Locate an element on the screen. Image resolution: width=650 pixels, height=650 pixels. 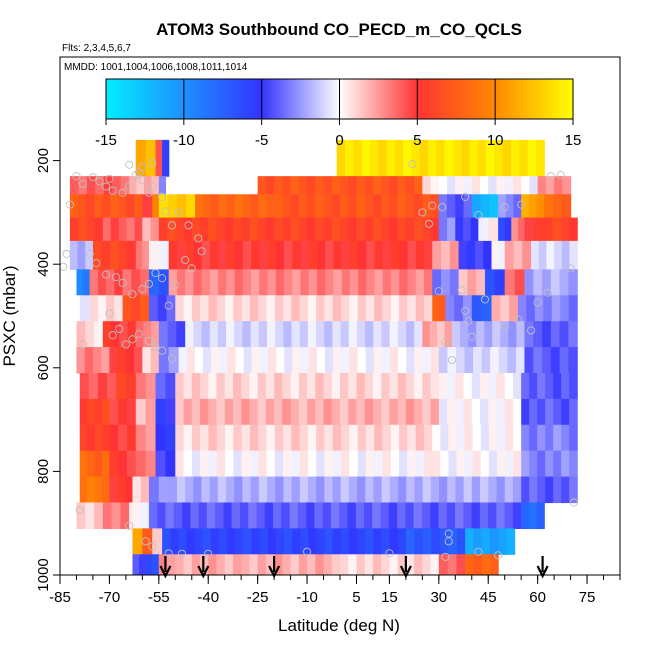
colorbar-tick-label: -5 is located at coordinates (261, 140).